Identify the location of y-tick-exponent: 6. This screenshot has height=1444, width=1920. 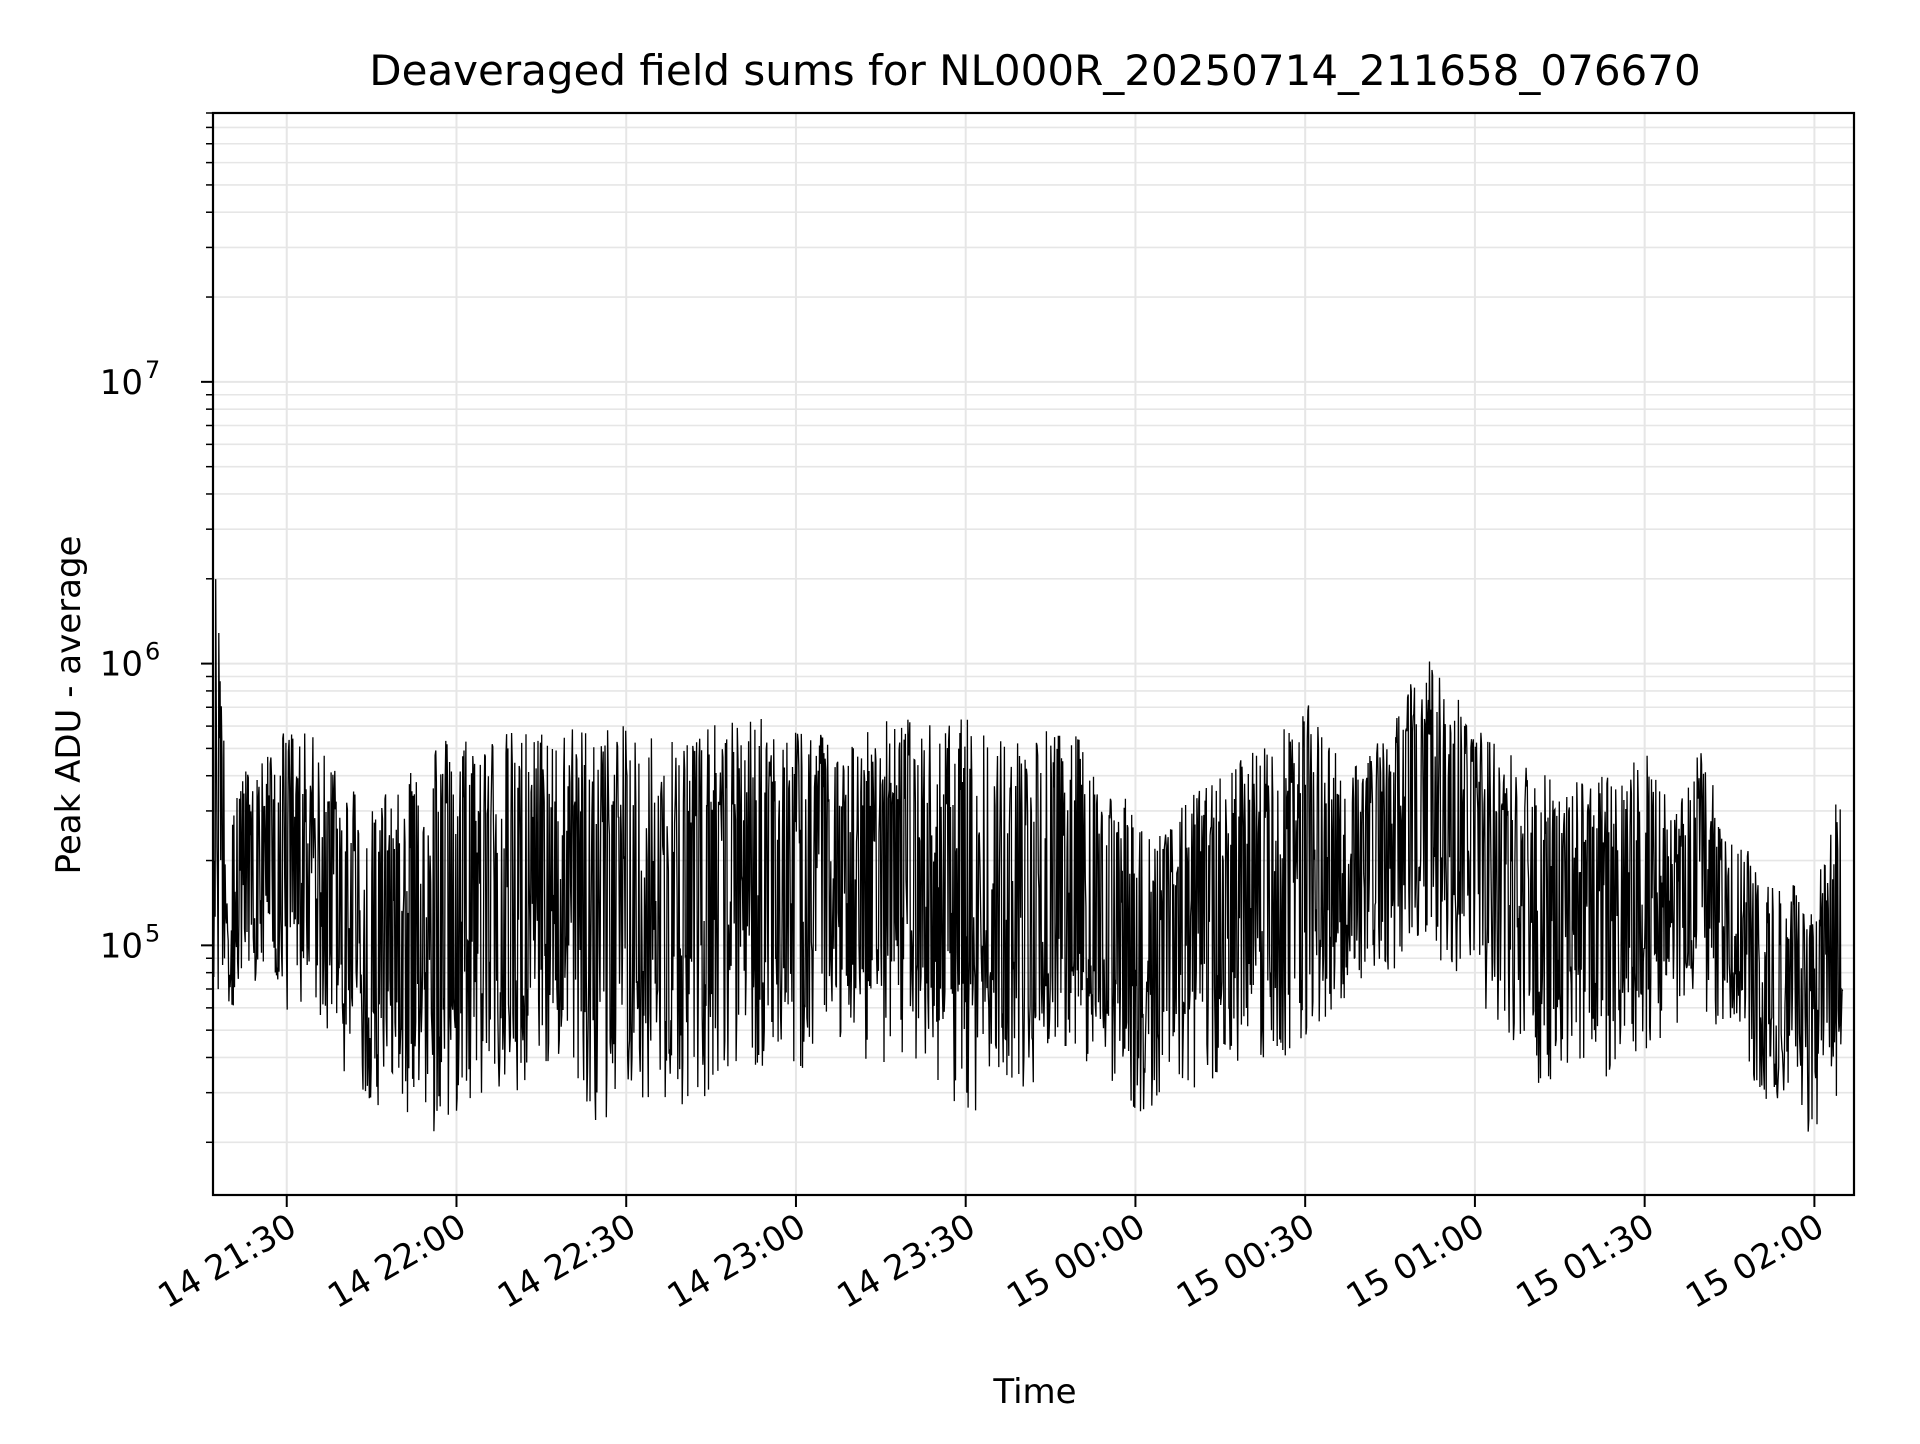
(152, 652).